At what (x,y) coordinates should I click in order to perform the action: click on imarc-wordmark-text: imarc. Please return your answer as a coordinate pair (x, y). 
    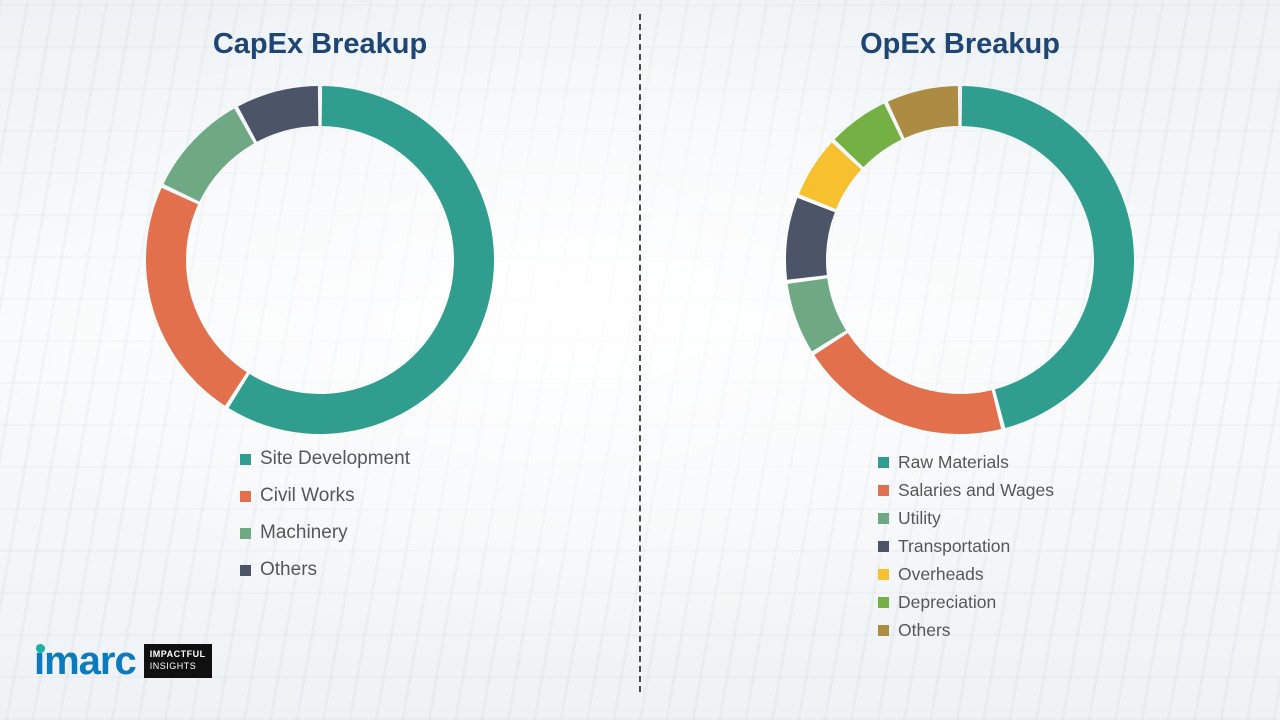
    Looking at the image, I should click on (85, 661).